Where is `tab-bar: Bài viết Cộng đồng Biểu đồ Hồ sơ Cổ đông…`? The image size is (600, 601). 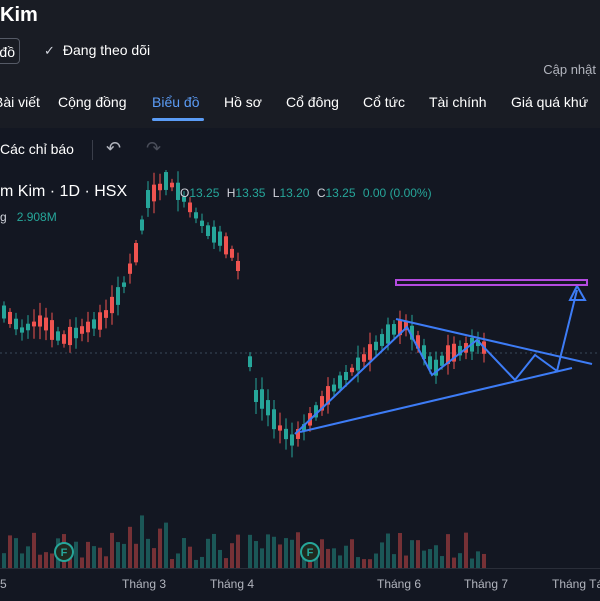
tab-bar: Bài viết Cộng đồng Biểu đồ Hồ sơ Cổ đông… is located at coordinates (300, 108).